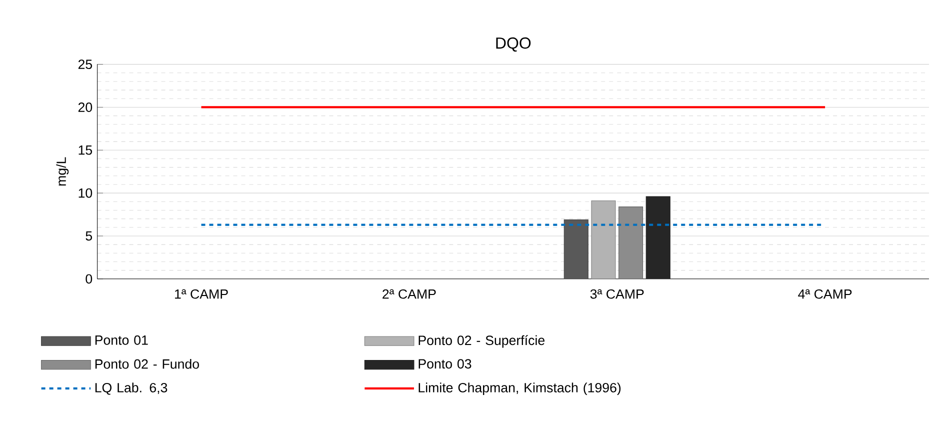 This screenshot has height=423, width=933. Describe the element at coordinates (121, 341) in the screenshot. I see `legend-label: Ponto 01` at that location.